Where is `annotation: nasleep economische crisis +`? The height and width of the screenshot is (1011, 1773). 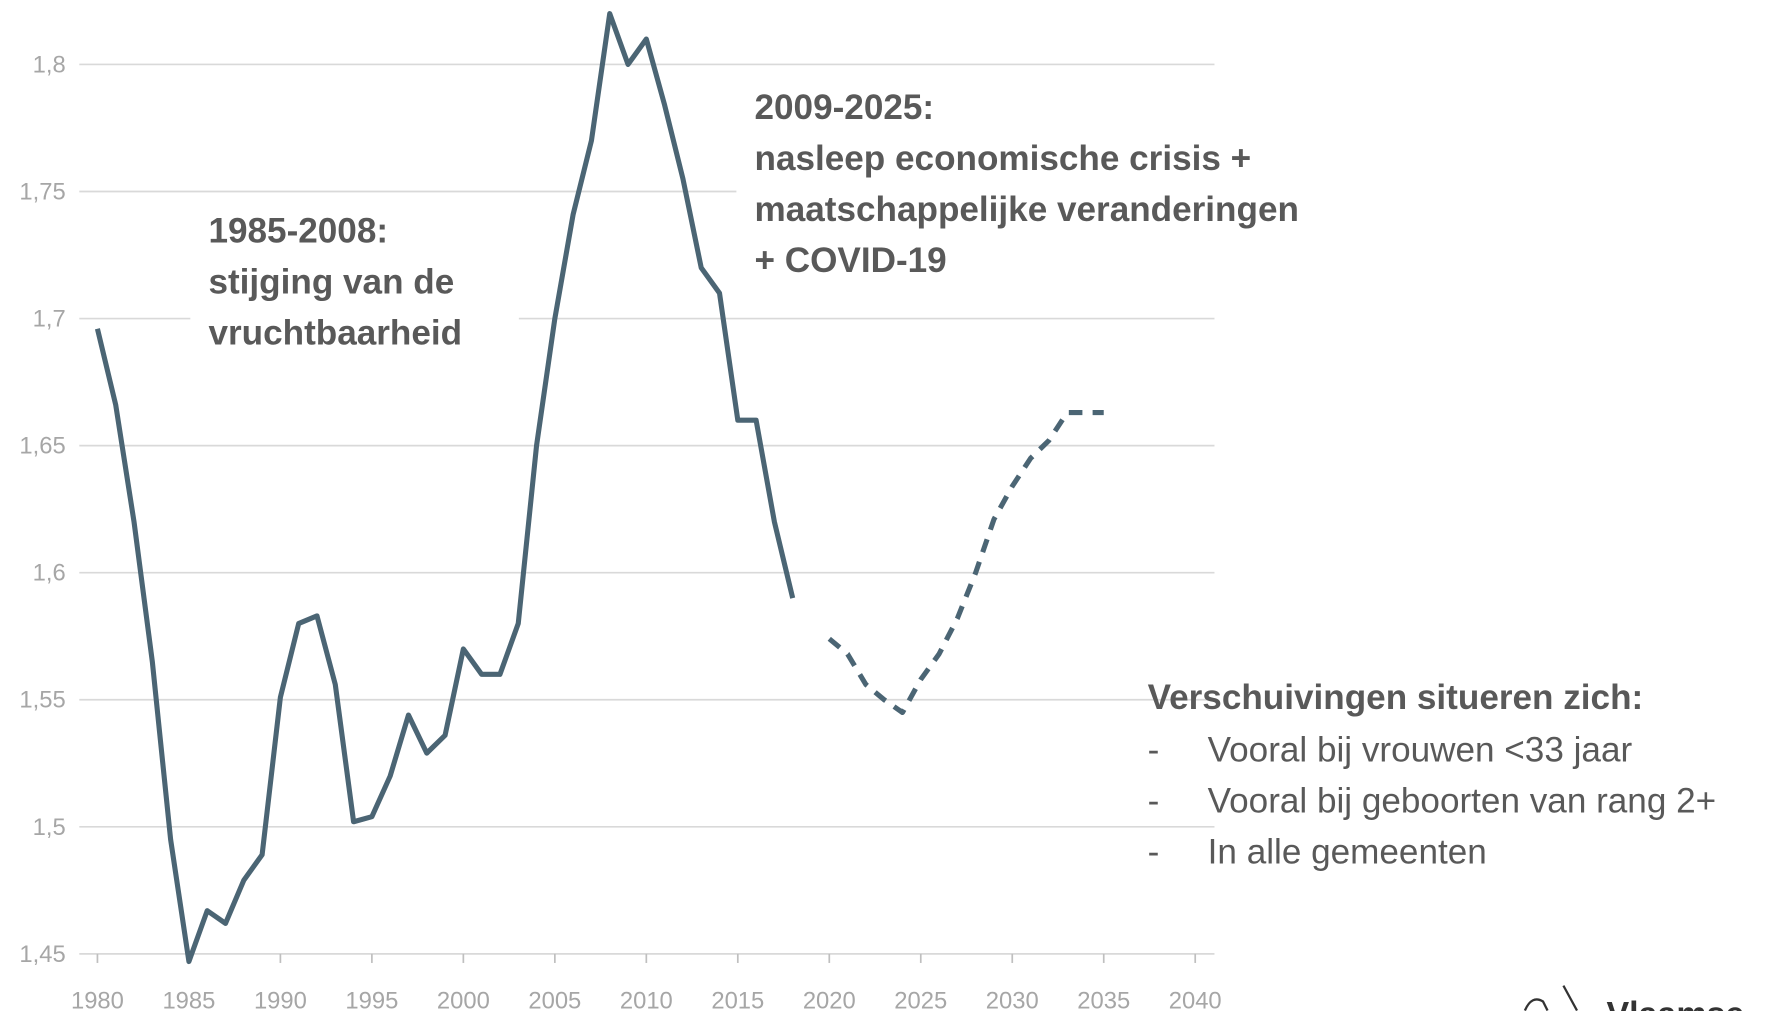 annotation: nasleep economische crisis + is located at coordinates (1003, 158).